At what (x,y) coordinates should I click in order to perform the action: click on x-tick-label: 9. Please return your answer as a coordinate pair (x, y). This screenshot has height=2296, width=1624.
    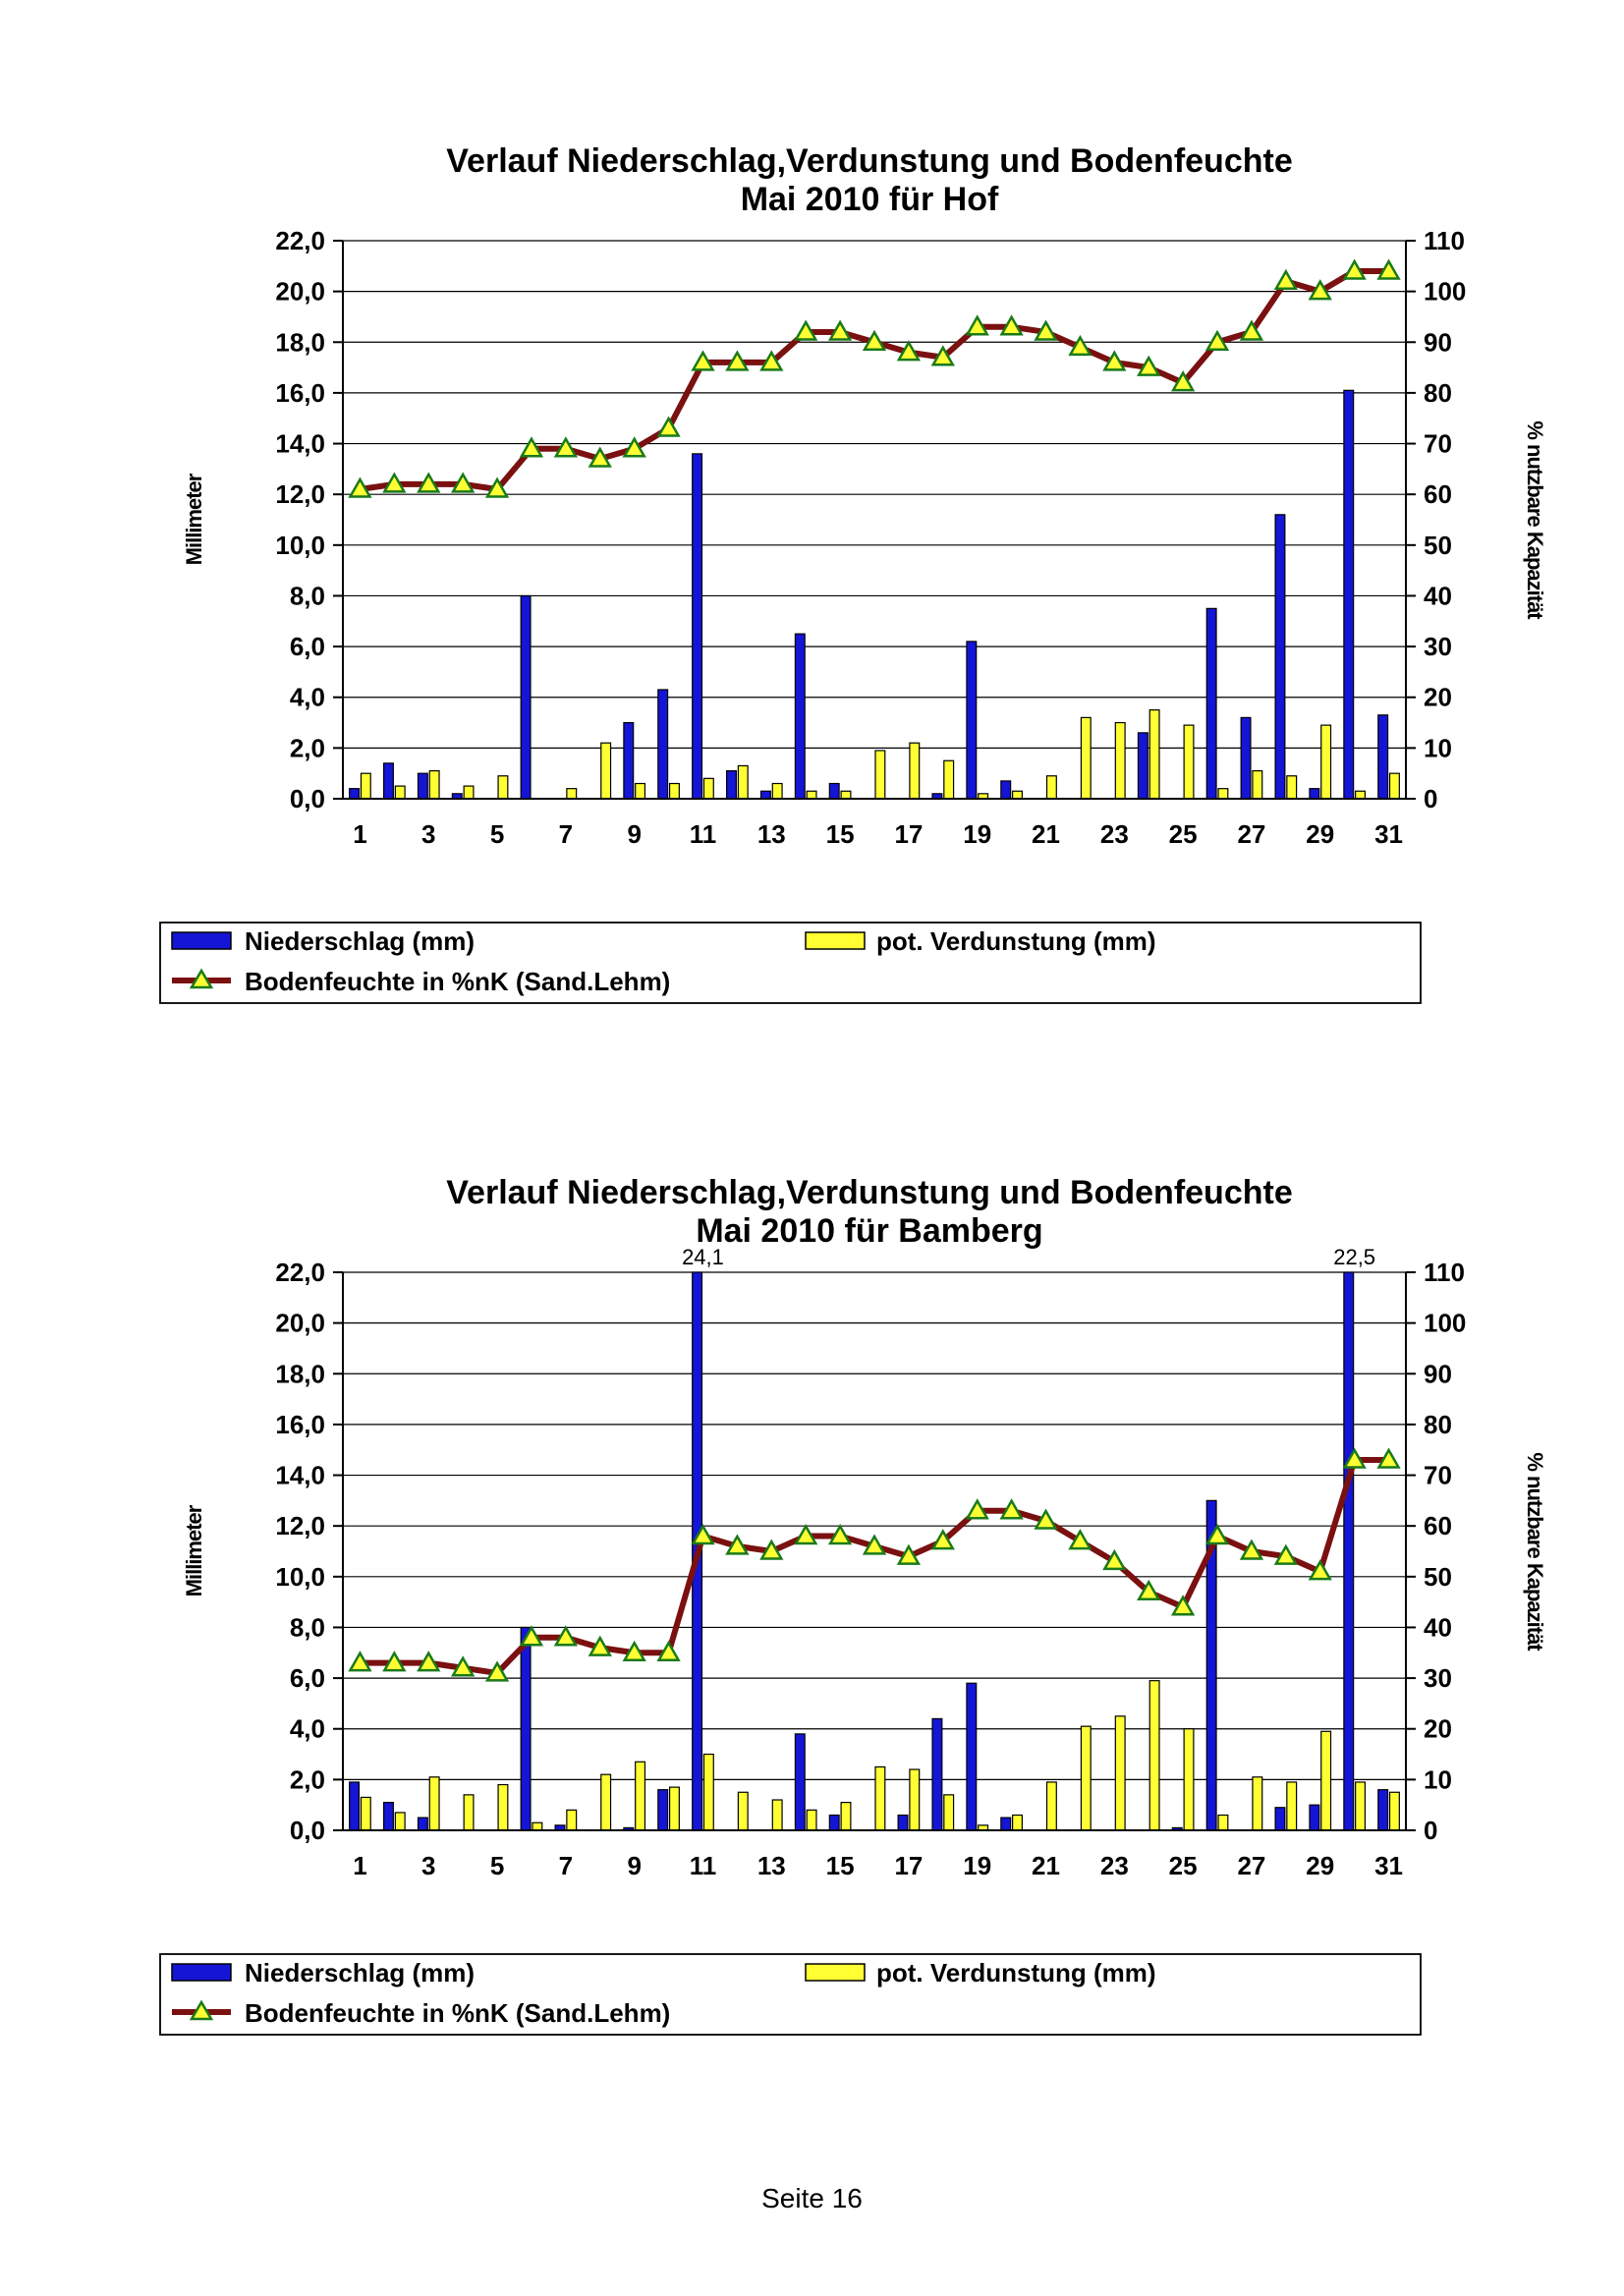
    Looking at the image, I should click on (634, 1865).